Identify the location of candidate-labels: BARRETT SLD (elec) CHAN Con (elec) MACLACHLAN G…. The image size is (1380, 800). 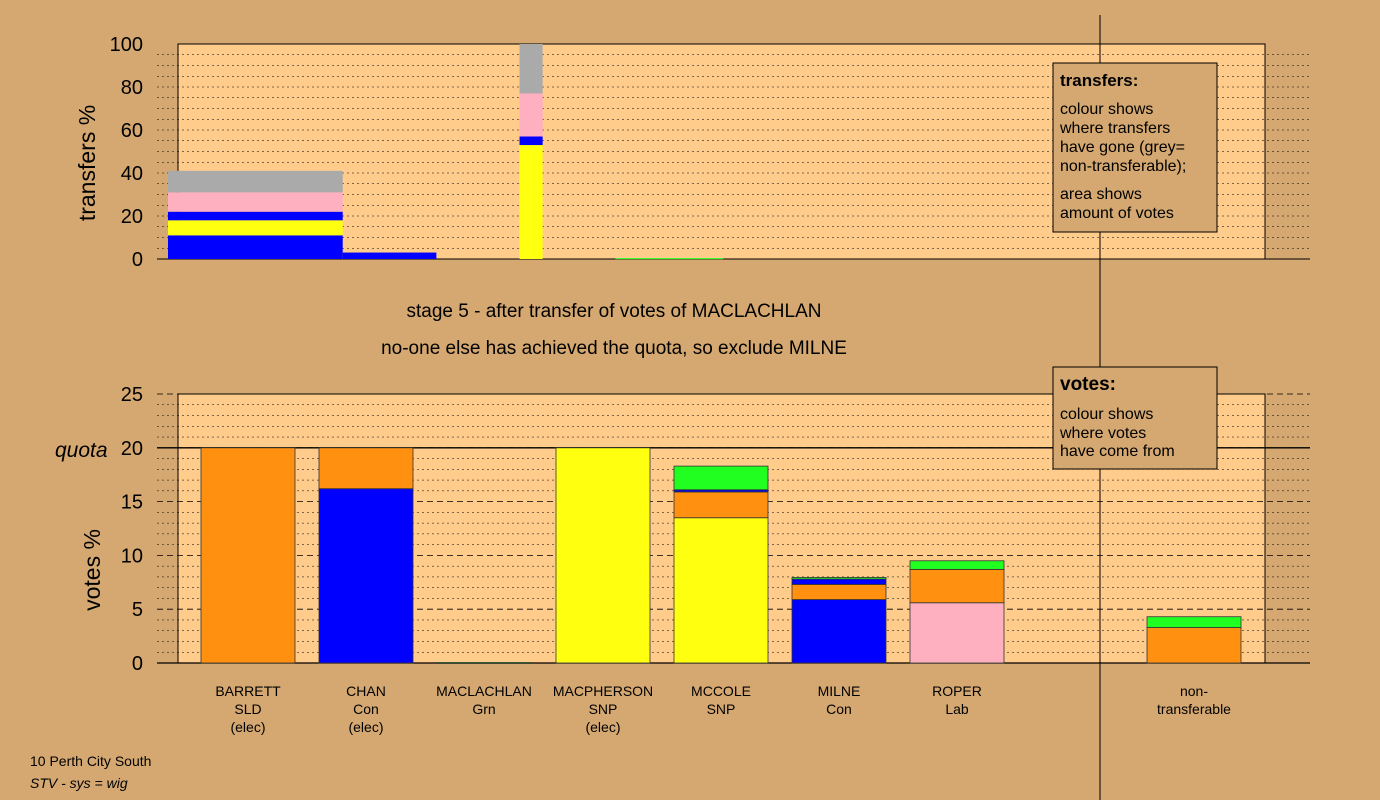
(723, 709).